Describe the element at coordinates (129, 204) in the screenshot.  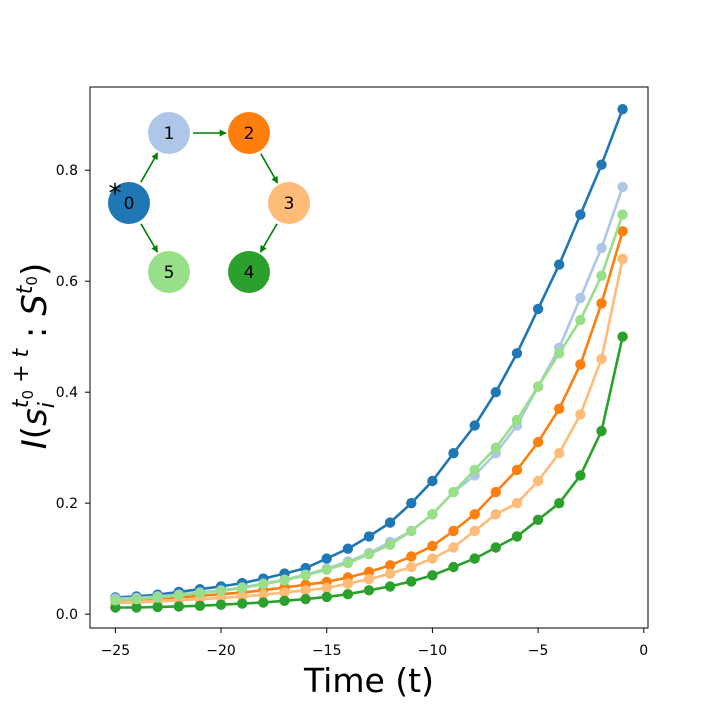
I see `network-node-label: 0` at that location.